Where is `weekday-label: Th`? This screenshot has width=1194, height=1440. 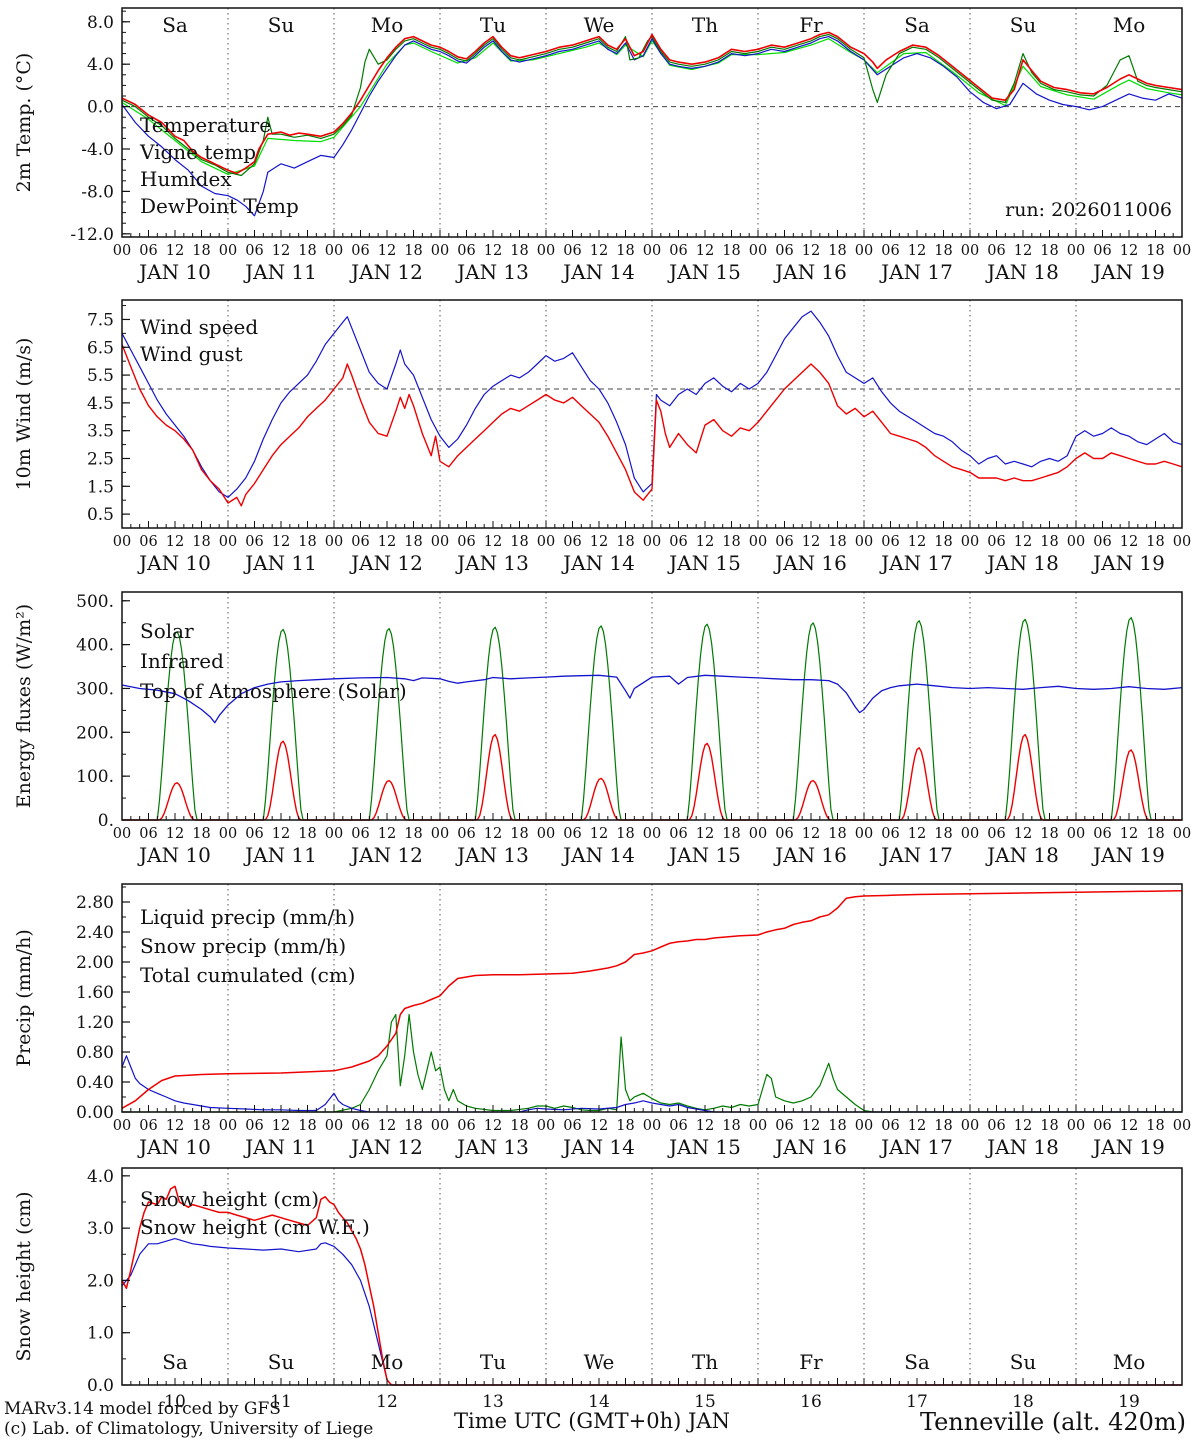 weekday-label: Th is located at coordinates (705, 25).